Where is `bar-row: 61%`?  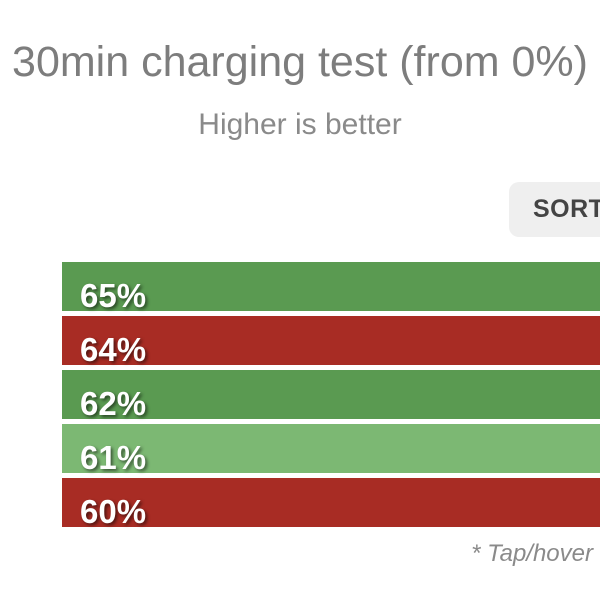
bar-row: 61% is located at coordinates (331, 450).